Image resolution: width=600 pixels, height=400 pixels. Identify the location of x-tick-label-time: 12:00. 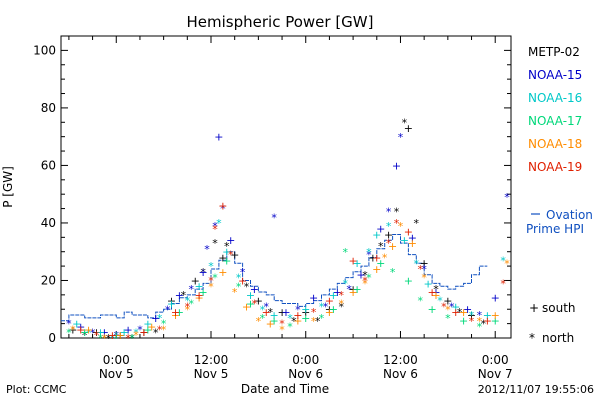
(211, 360).